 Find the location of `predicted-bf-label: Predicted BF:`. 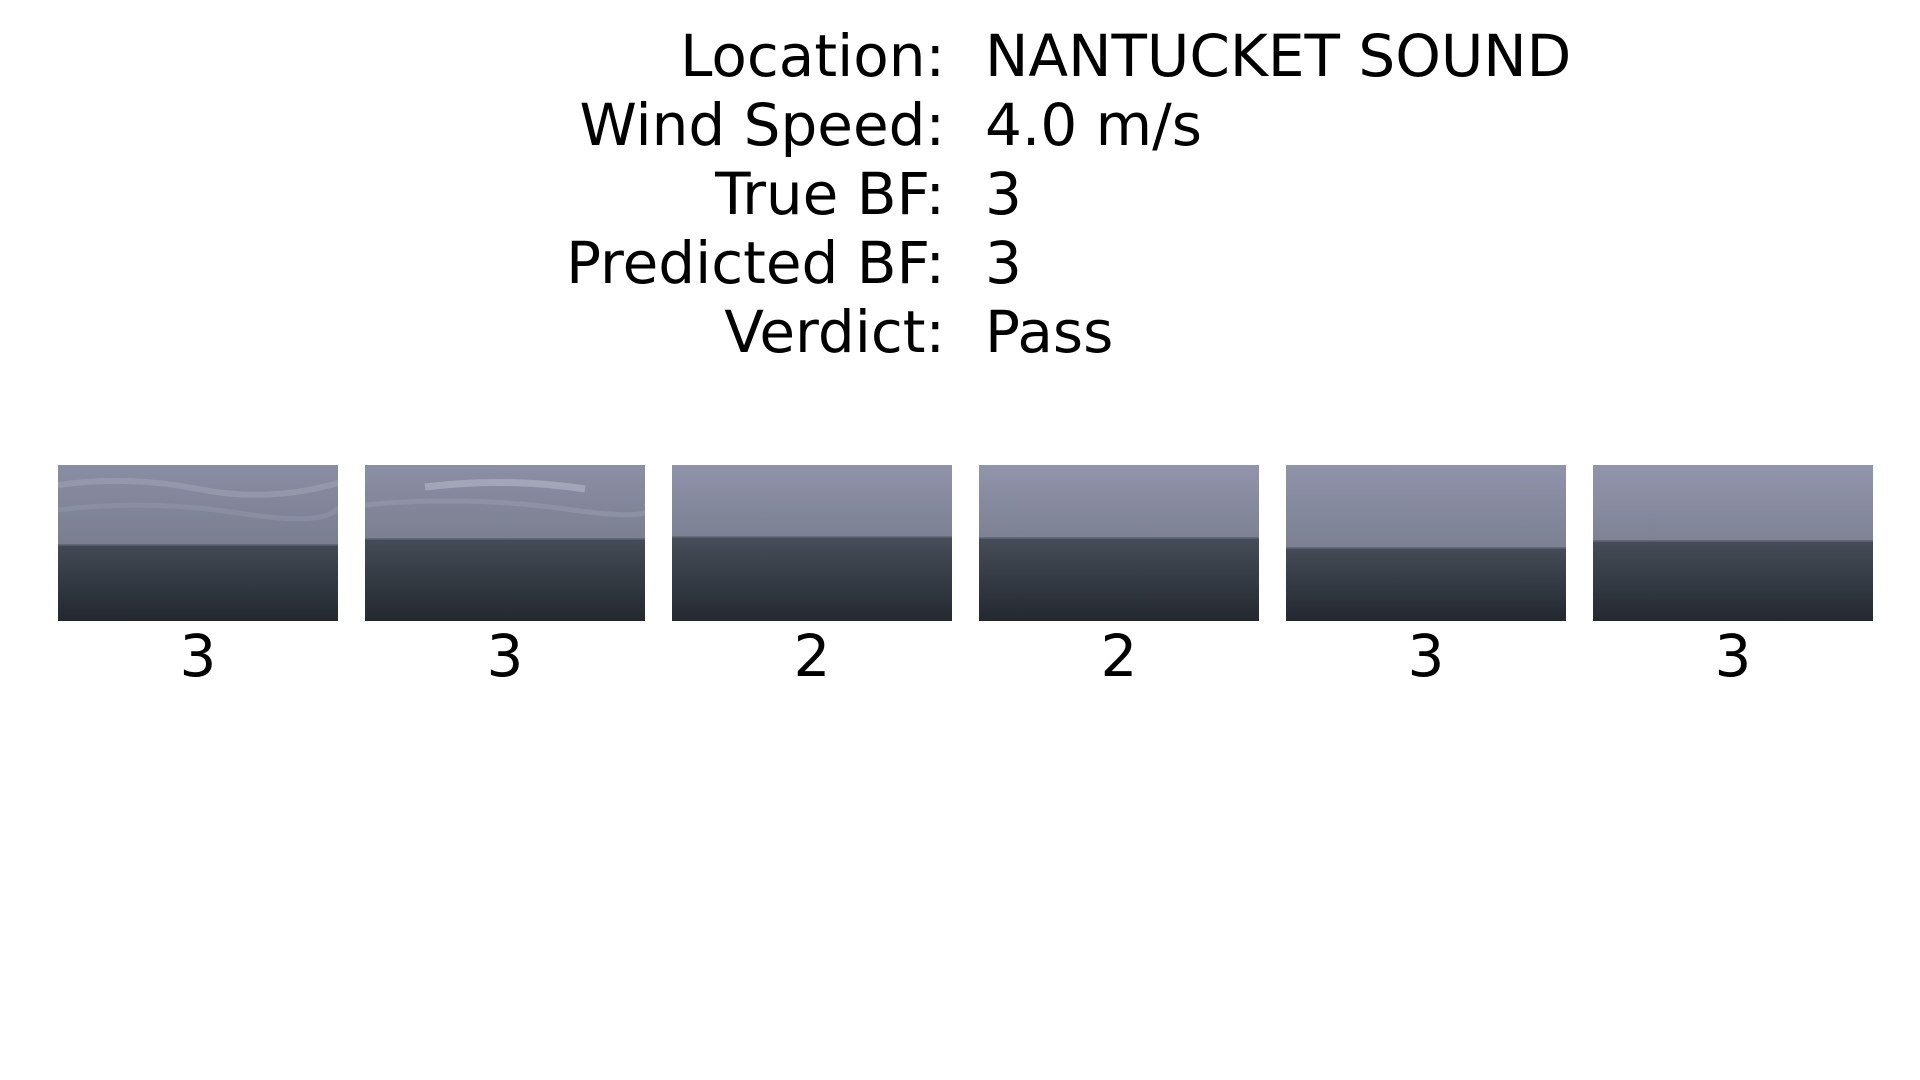

predicted-bf-label: Predicted BF: is located at coordinates (755, 263).